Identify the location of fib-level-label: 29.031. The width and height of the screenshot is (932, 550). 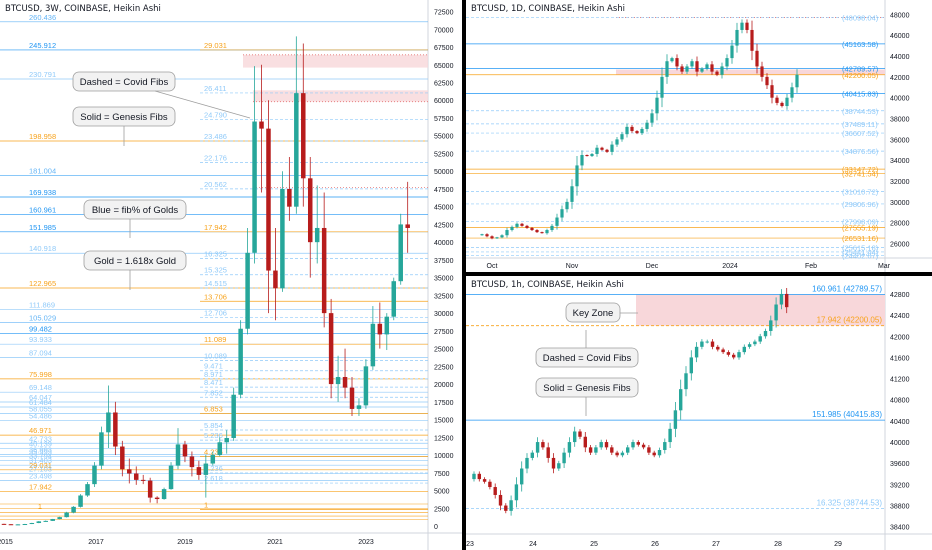
(40, 465).